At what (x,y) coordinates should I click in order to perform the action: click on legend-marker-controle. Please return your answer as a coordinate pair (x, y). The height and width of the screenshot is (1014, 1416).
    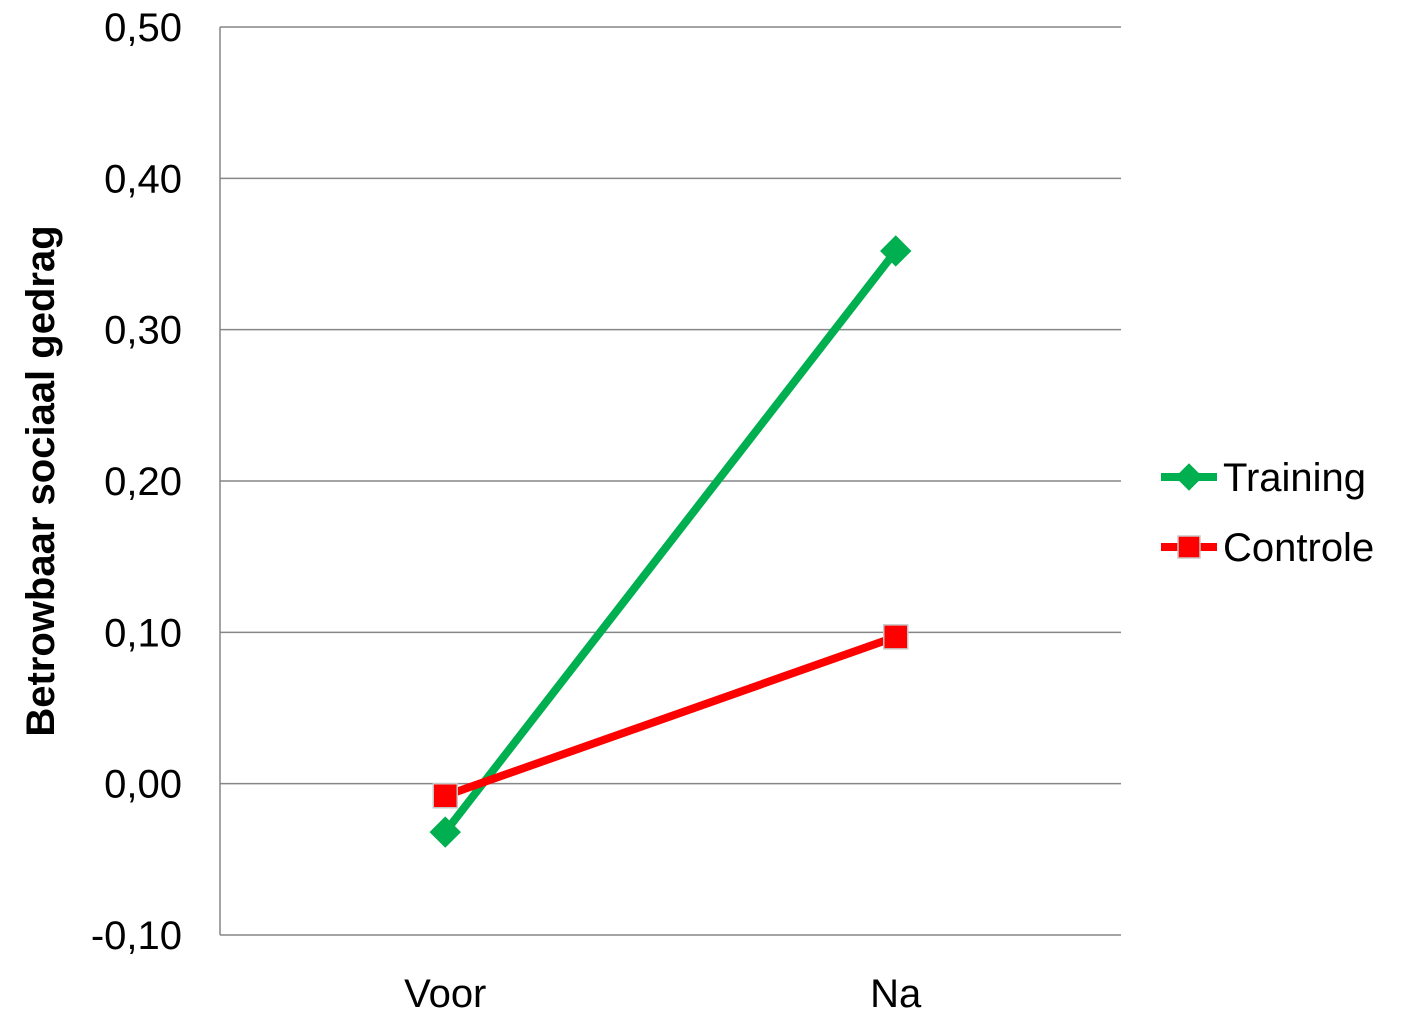
    Looking at the image, I should click on (1189, 547).